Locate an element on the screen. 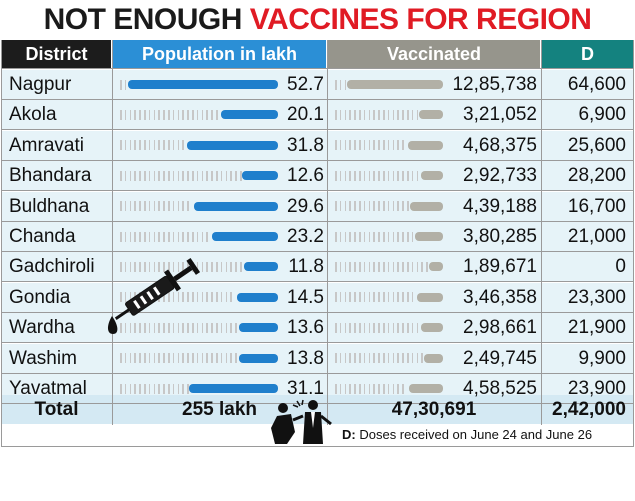 The image size is (635, 501). population-value: 31.8 is located at coordinates (305, 145).